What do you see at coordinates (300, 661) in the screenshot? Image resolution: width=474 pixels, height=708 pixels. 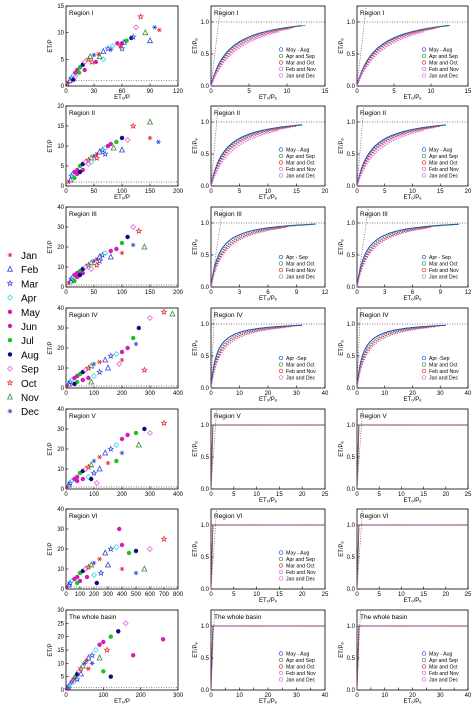 I see `legend-label: Apr and Sep` at bounding box center [300, 661].